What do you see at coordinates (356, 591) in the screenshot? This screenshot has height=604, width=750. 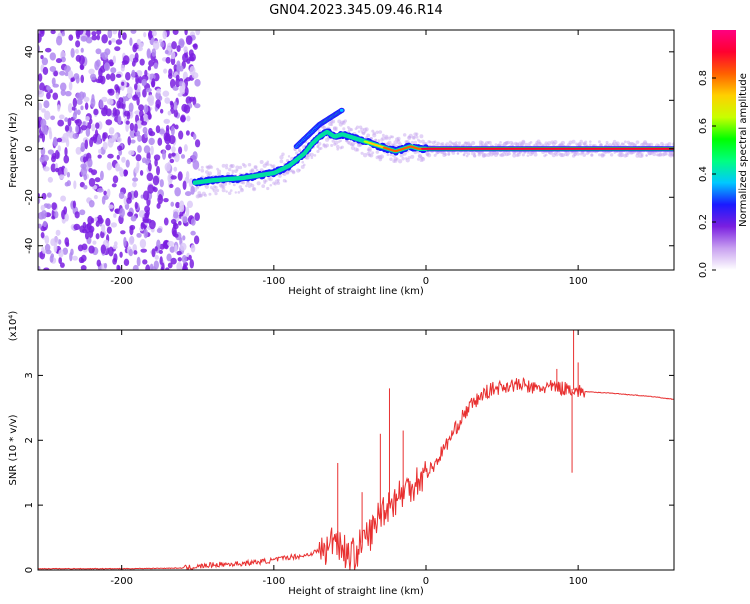 I see `snr-x-label: Height of straight line (km)` at bounding box center [356, 591].